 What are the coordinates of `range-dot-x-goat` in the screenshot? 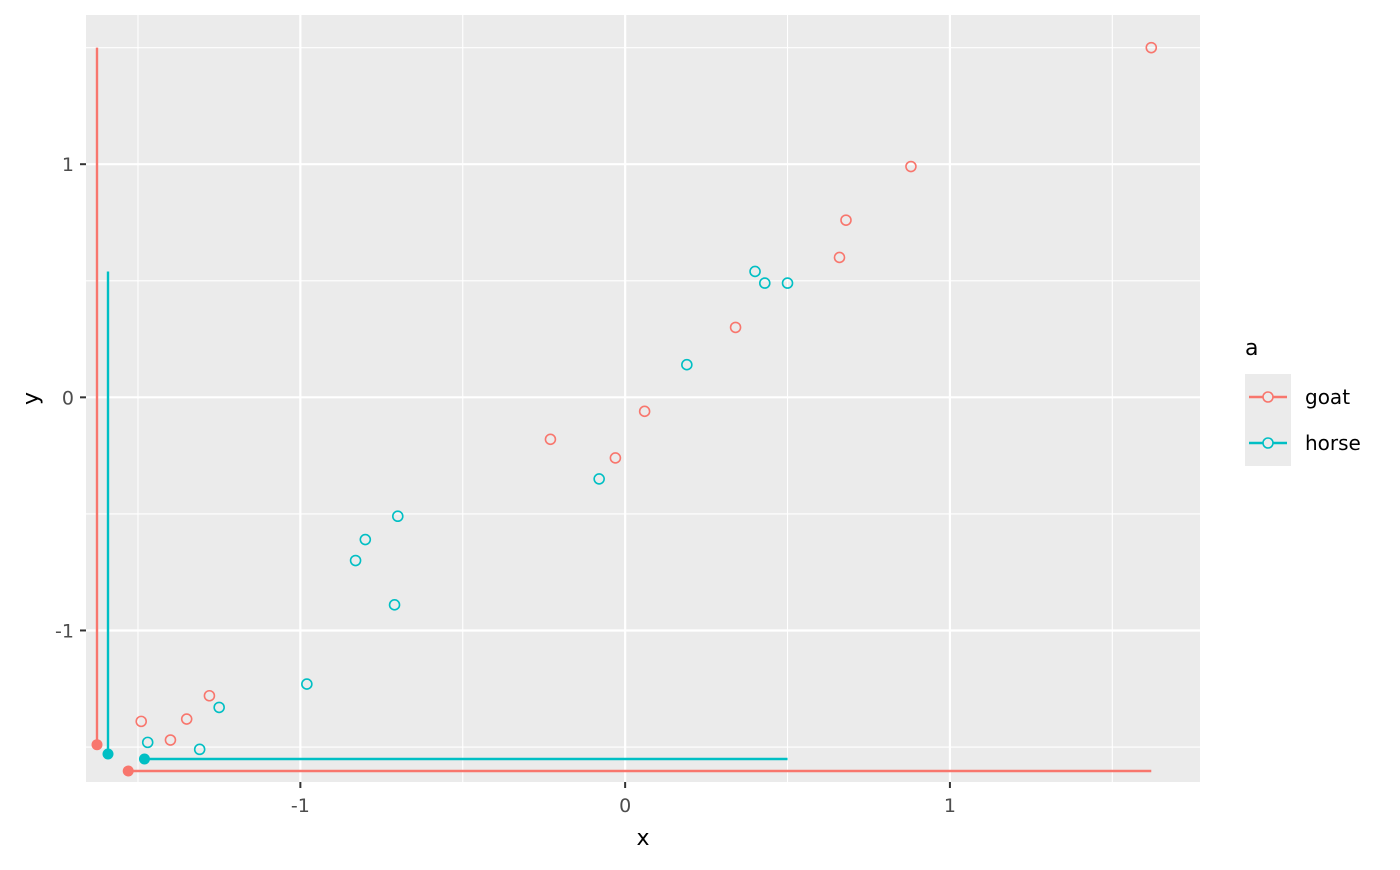 It's located at (128, 771).